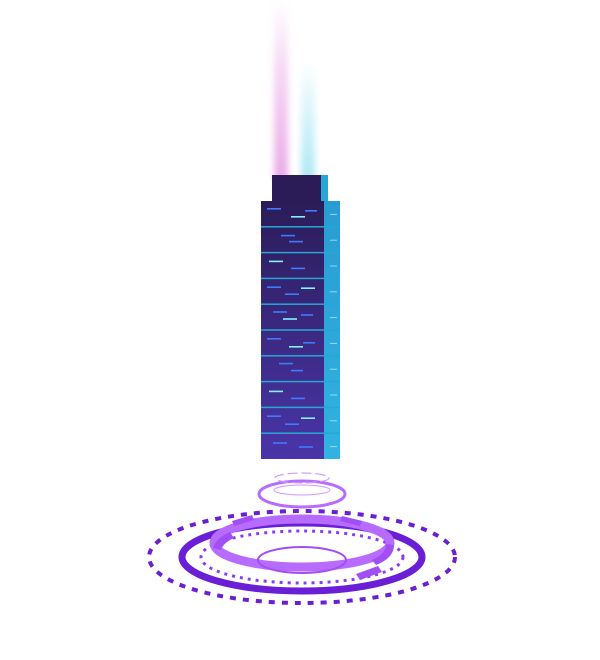 The image size is (600, 660). I want to click on tower-floors, so click(300, 328).